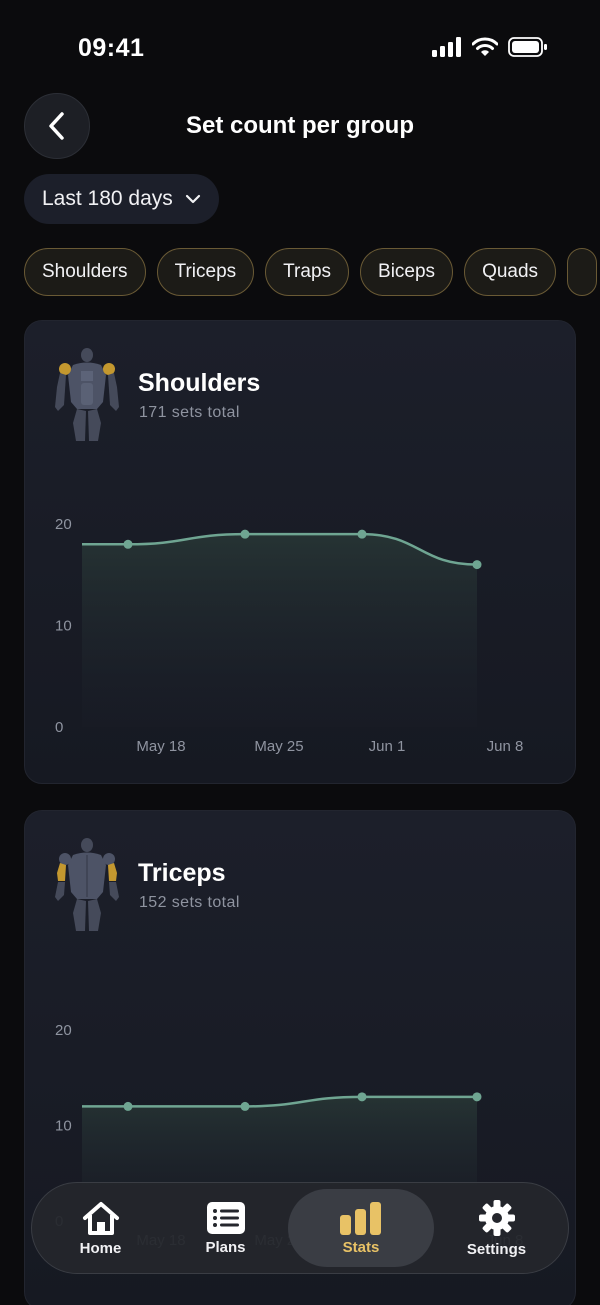 The width and height of the screenshot is (600, 1305). What do you see at coordinates (100, 1218) in the screenshot?
I see `house-icon` at bounding box center [100, 1218].